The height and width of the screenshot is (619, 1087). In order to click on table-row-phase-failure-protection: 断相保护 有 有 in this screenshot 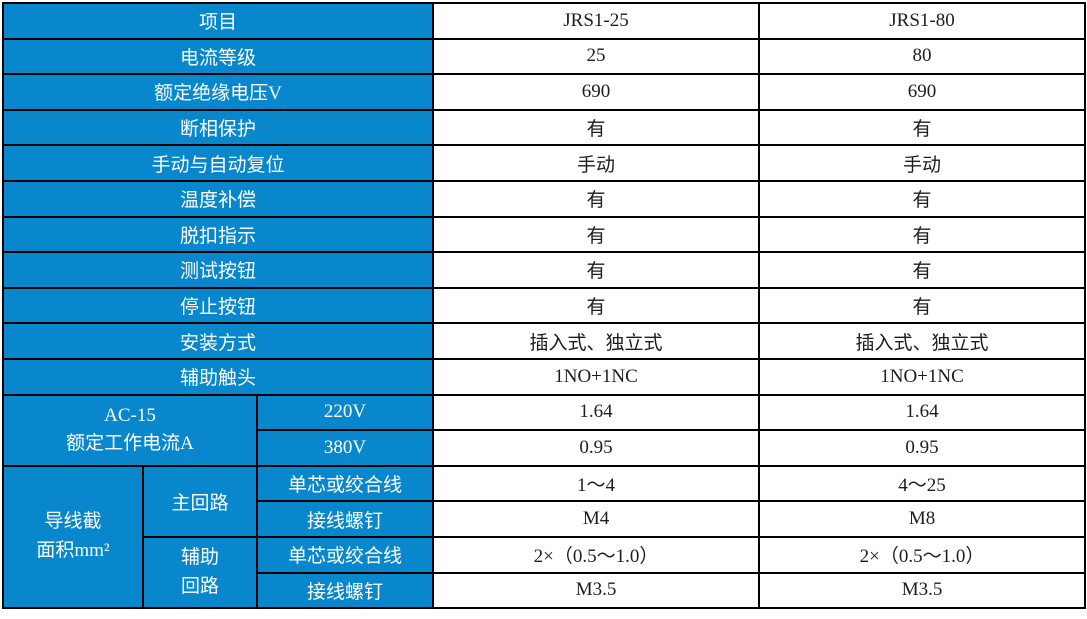, I will do `click(544, 127)`.